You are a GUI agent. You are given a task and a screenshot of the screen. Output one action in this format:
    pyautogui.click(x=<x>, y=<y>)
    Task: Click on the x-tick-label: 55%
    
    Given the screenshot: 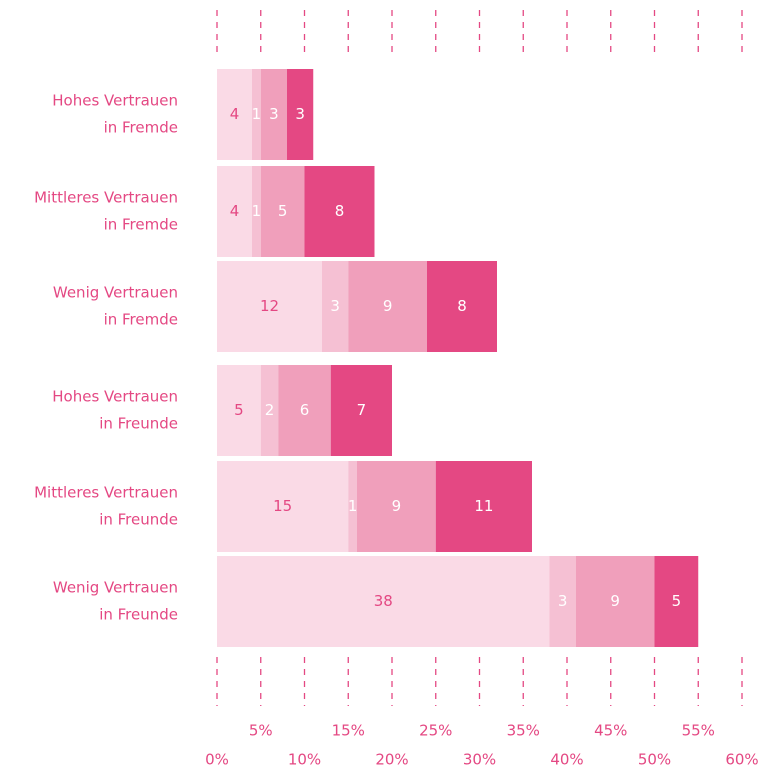 What is the action you would take?
    pyautogui.click(x=698, y=731)
    